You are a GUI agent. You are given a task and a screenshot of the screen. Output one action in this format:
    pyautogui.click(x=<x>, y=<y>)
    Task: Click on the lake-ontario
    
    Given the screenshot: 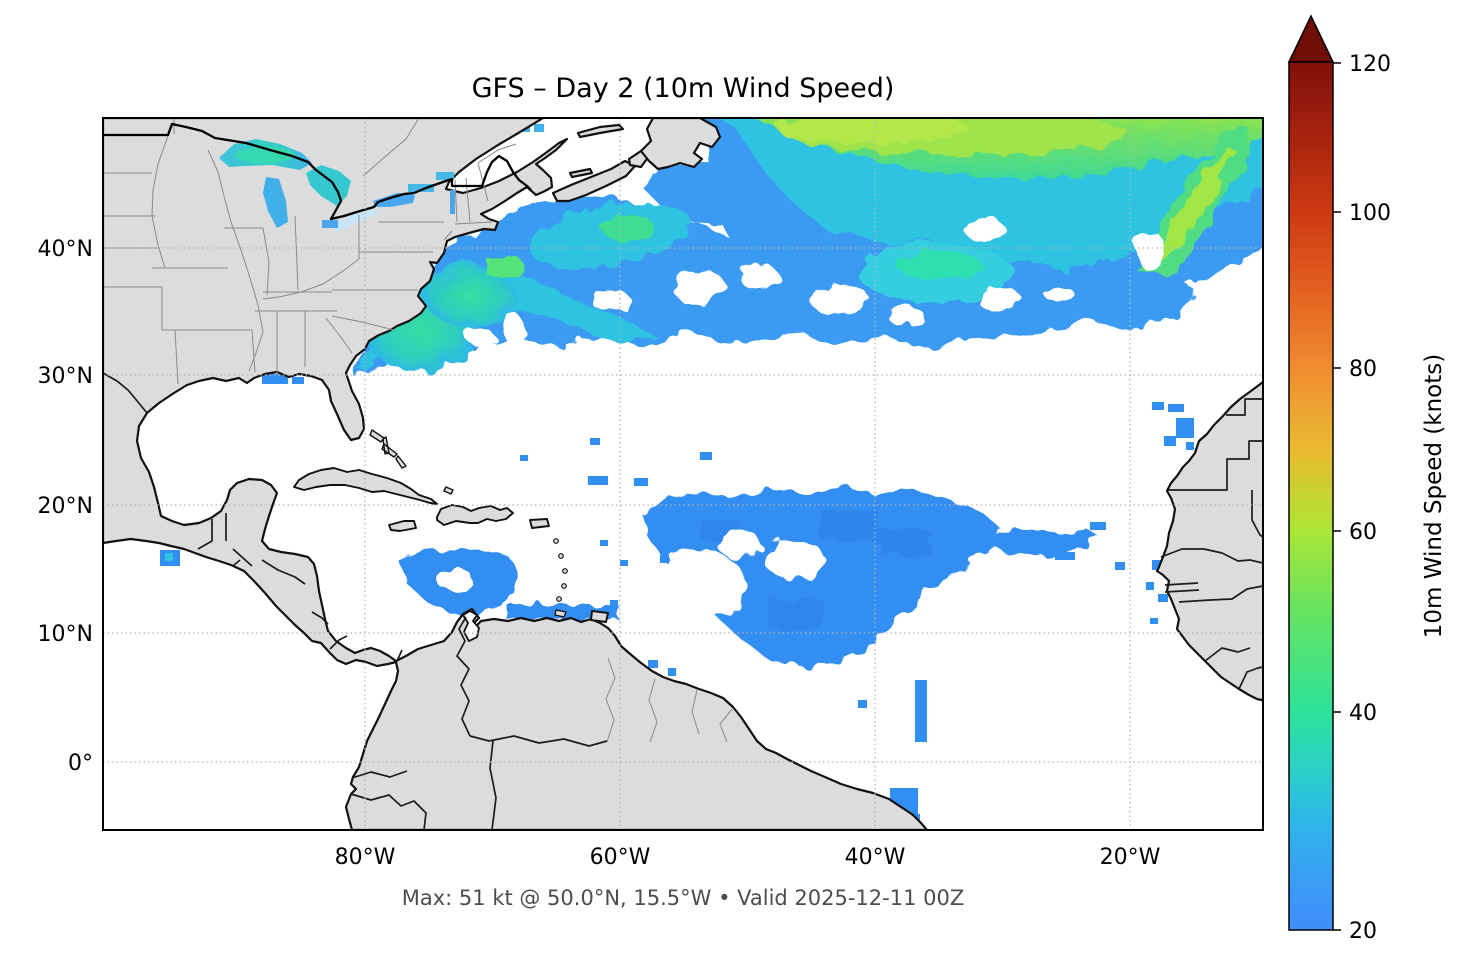 What is the action you would take?
    pyautogui.click(x=394, y=200)
    